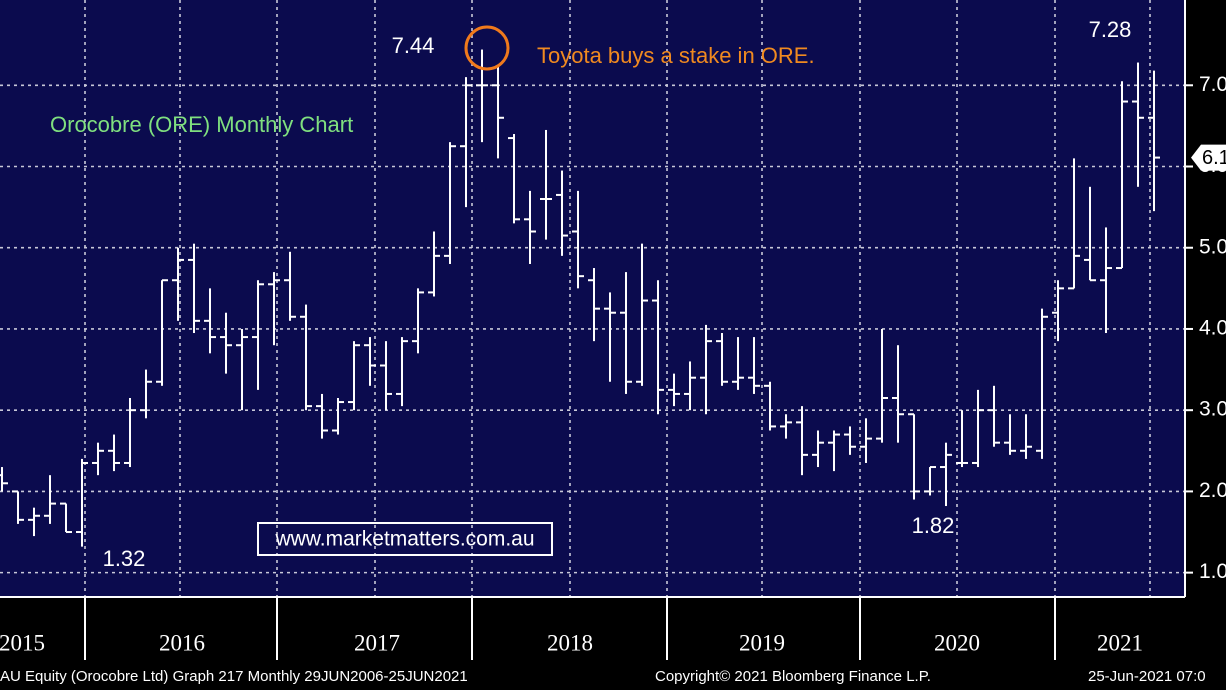  What do you see at coordinates (1212, 84) in the screenshot?
I see `y-tick-label: 7.0` at bounding box center [1212, 84].